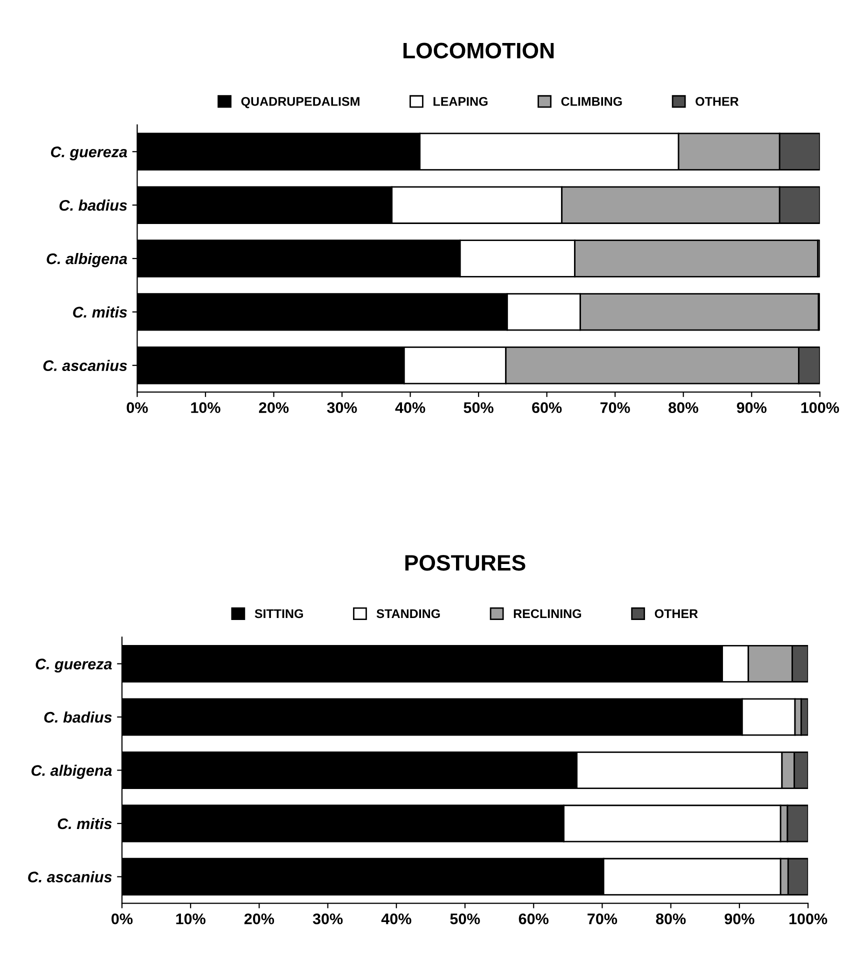 The height and width of the screenshot is (961, 847). Describe the element at coordinates (548, 613) in the screenshot. I see `legend-label: RECLINING` at that location.